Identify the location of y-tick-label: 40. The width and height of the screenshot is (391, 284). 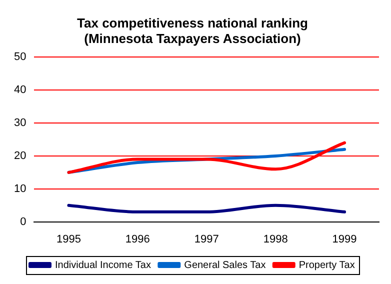
(20, 90).